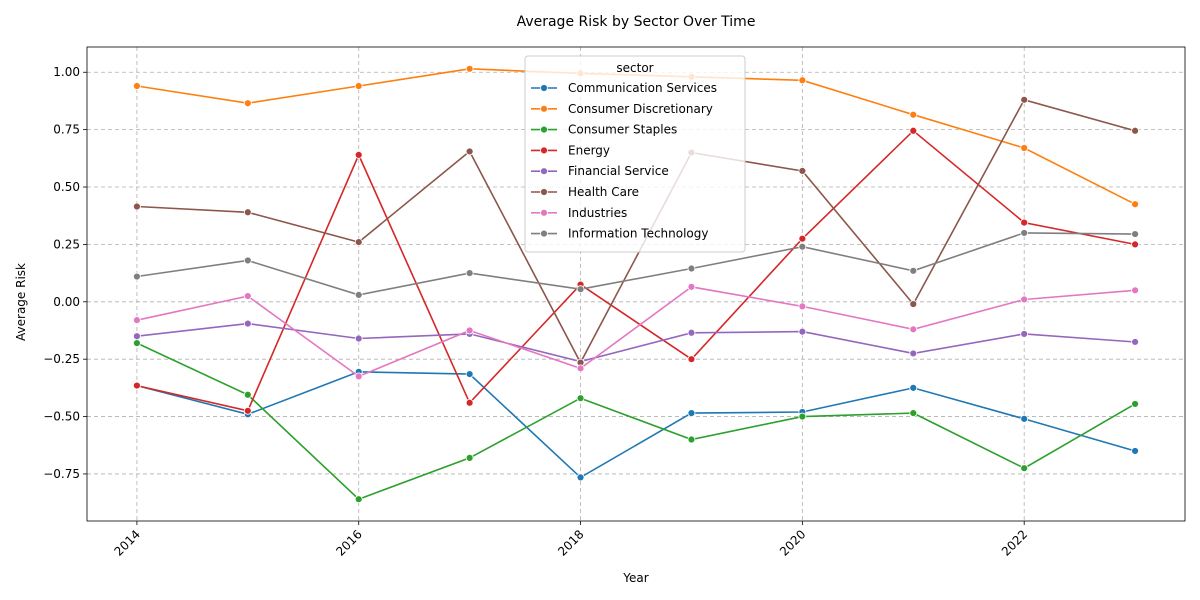  What do you see at coordinates (635, 578) in the screenshot?
I see `x-axis-title: Year` at bounding box center [635, 578].